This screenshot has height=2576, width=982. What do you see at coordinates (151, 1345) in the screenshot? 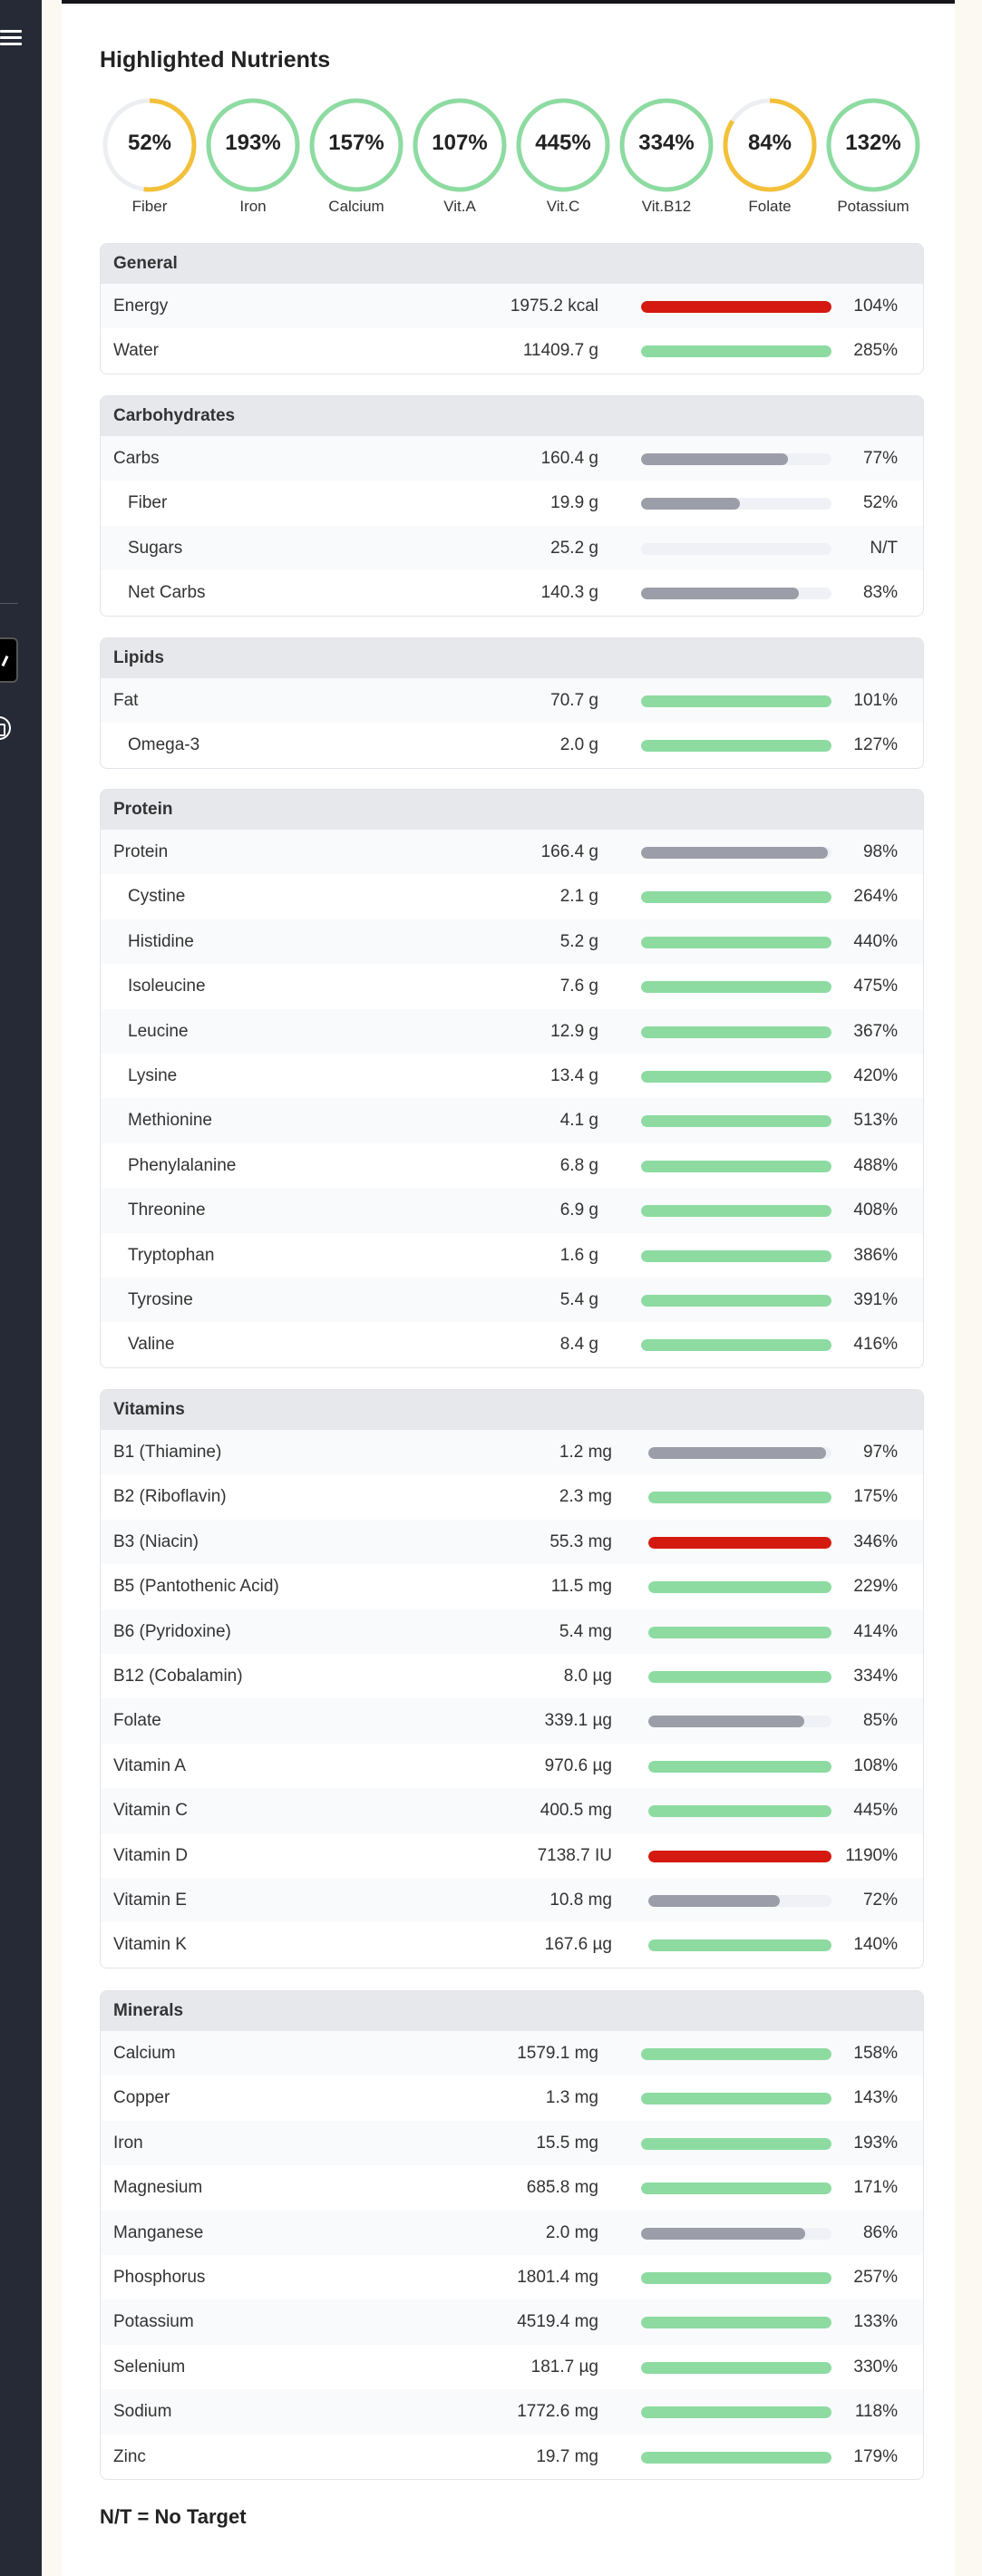
I see `nutrient-name: Valine` at bounding box center [151, 1345].